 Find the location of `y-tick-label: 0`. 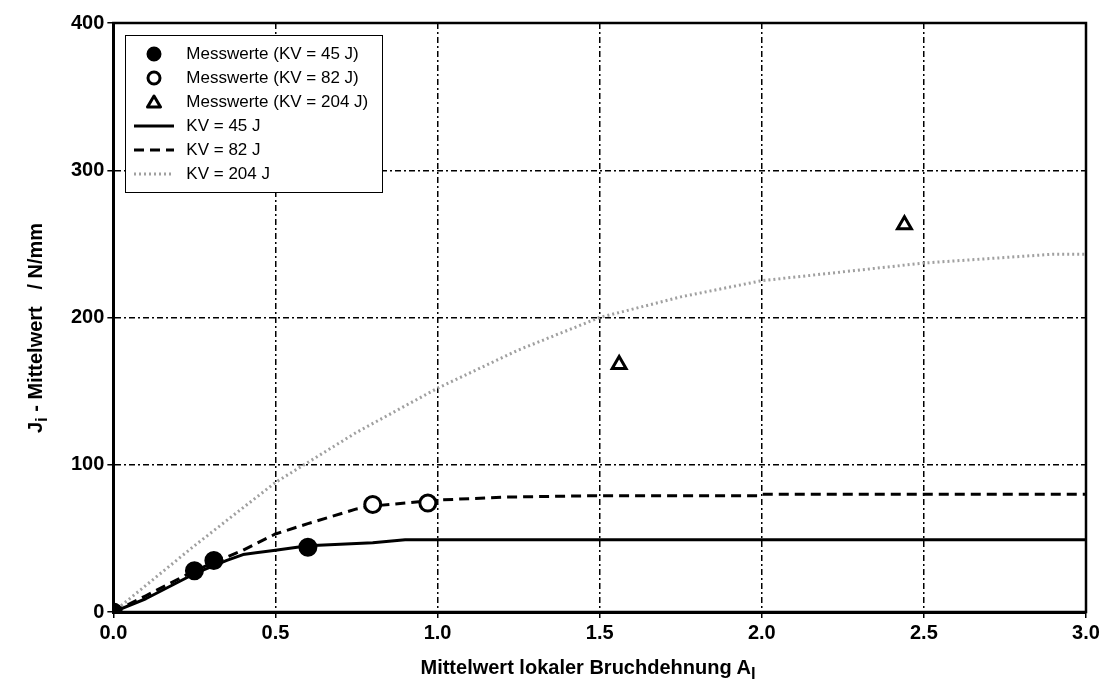

y-tick-label: 0 is located at coordinates (99, 610).